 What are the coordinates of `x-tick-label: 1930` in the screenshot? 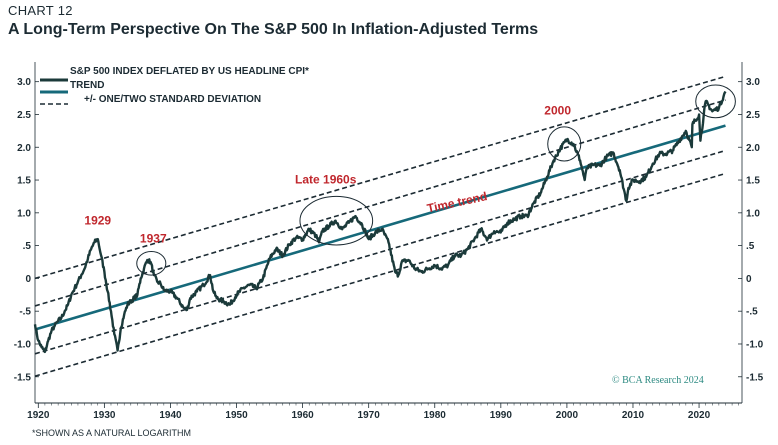 It's located at (104, 415).